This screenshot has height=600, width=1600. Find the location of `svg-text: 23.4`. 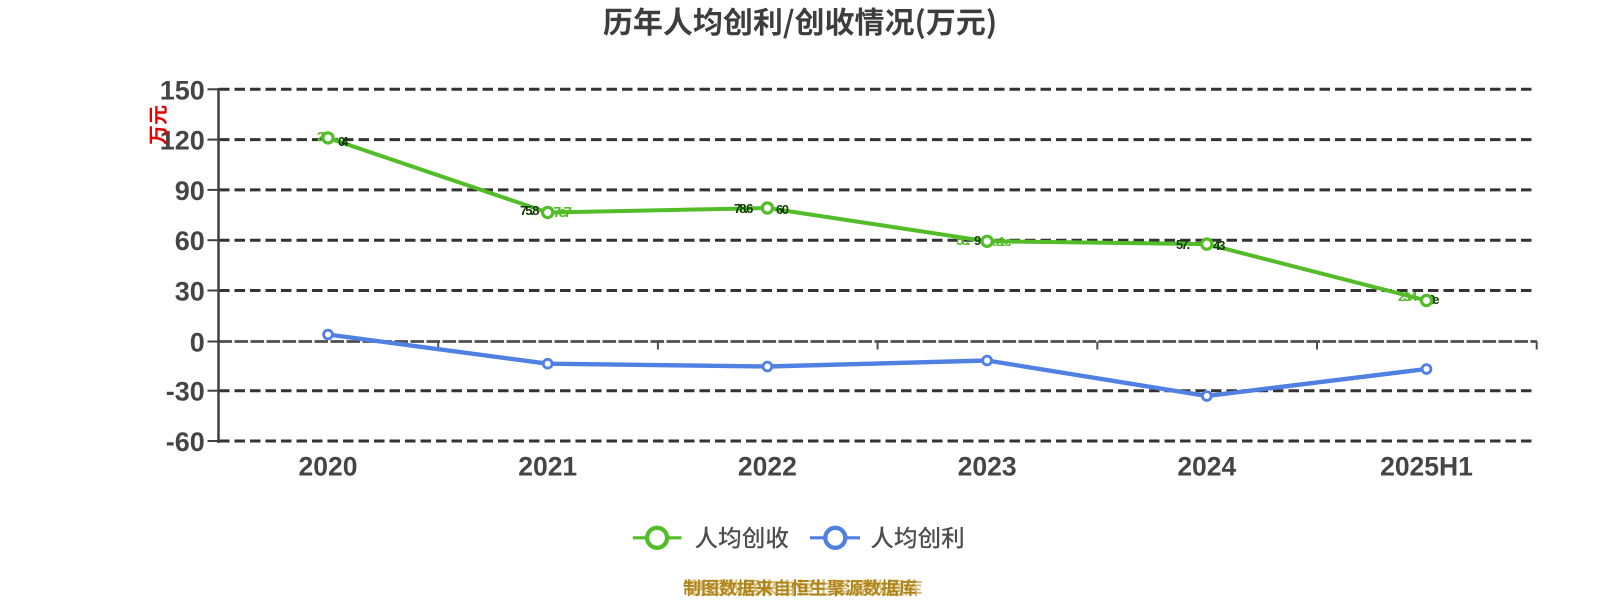

svg-text: 23.4 is located at coordinates (1408, 296).